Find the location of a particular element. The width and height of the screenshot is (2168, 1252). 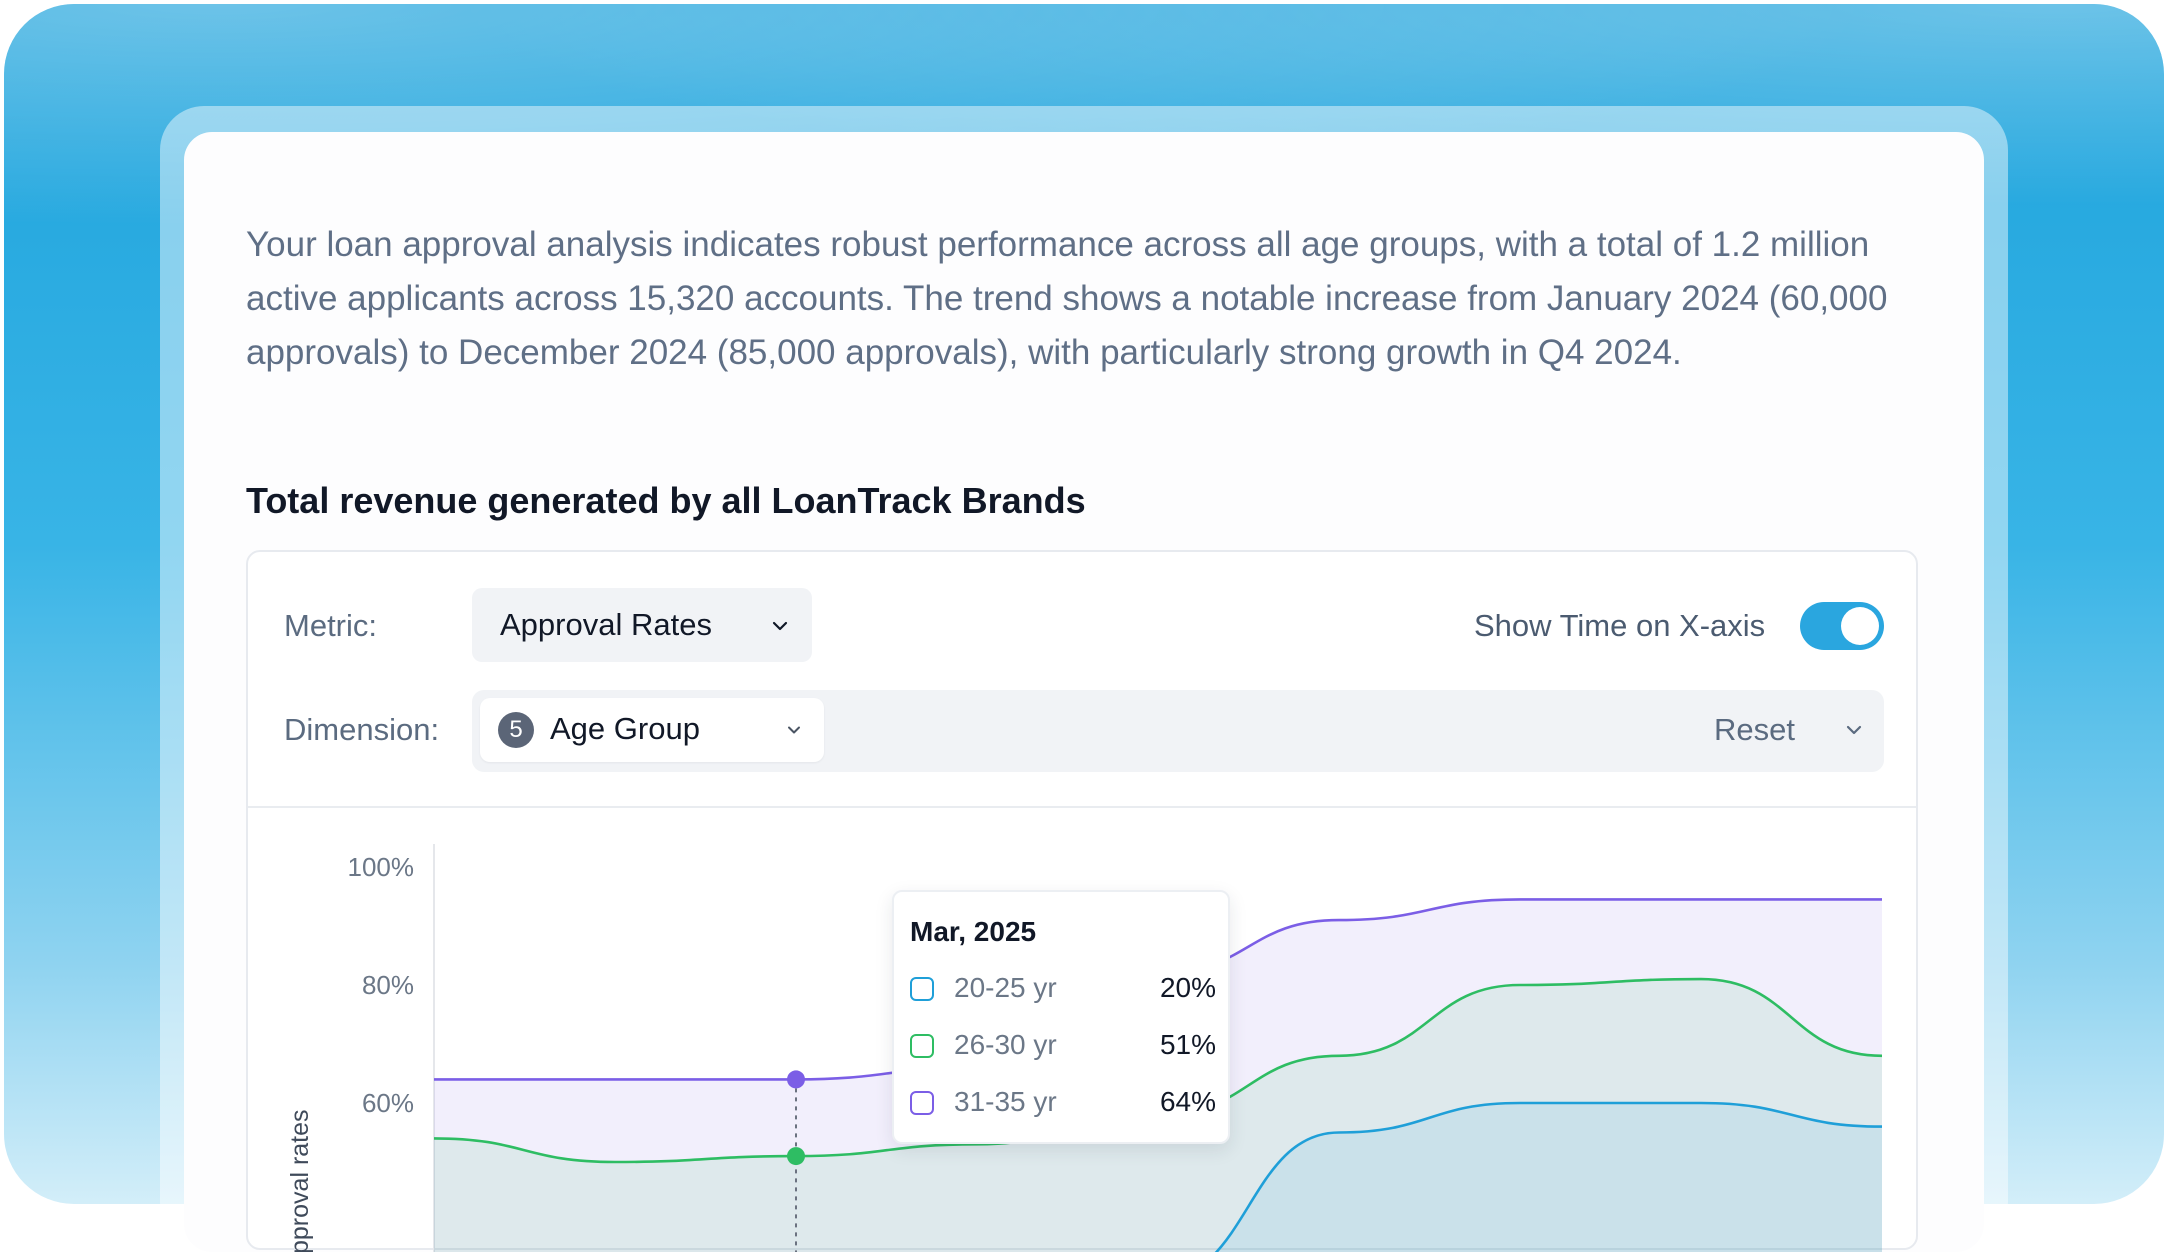

y-axis-title: pproval rates is located at coordinates (300, 1180).